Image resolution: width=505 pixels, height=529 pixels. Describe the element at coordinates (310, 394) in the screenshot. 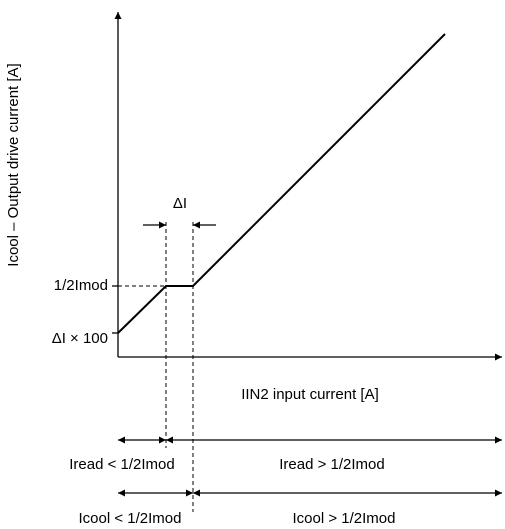

I see `x-axis-label: IIN2 input current [A]` at that location.